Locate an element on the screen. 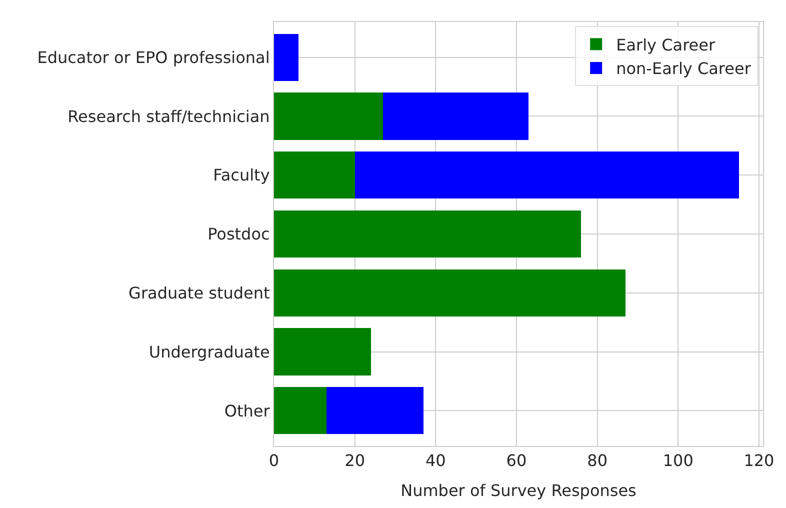 This screenshot has height=508, width=786. x-tick-label: 20 is located at coordinates (355, 460).